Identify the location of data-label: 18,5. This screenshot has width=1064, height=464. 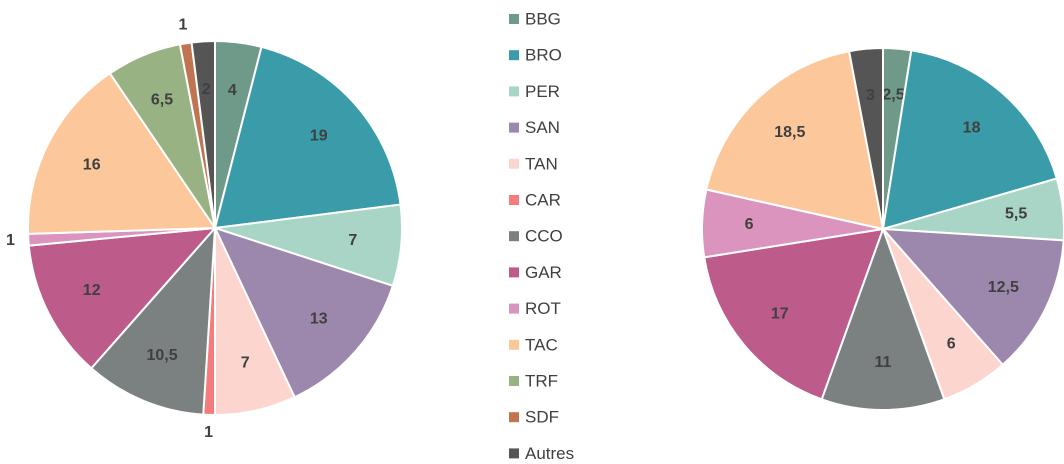
(789, 132).